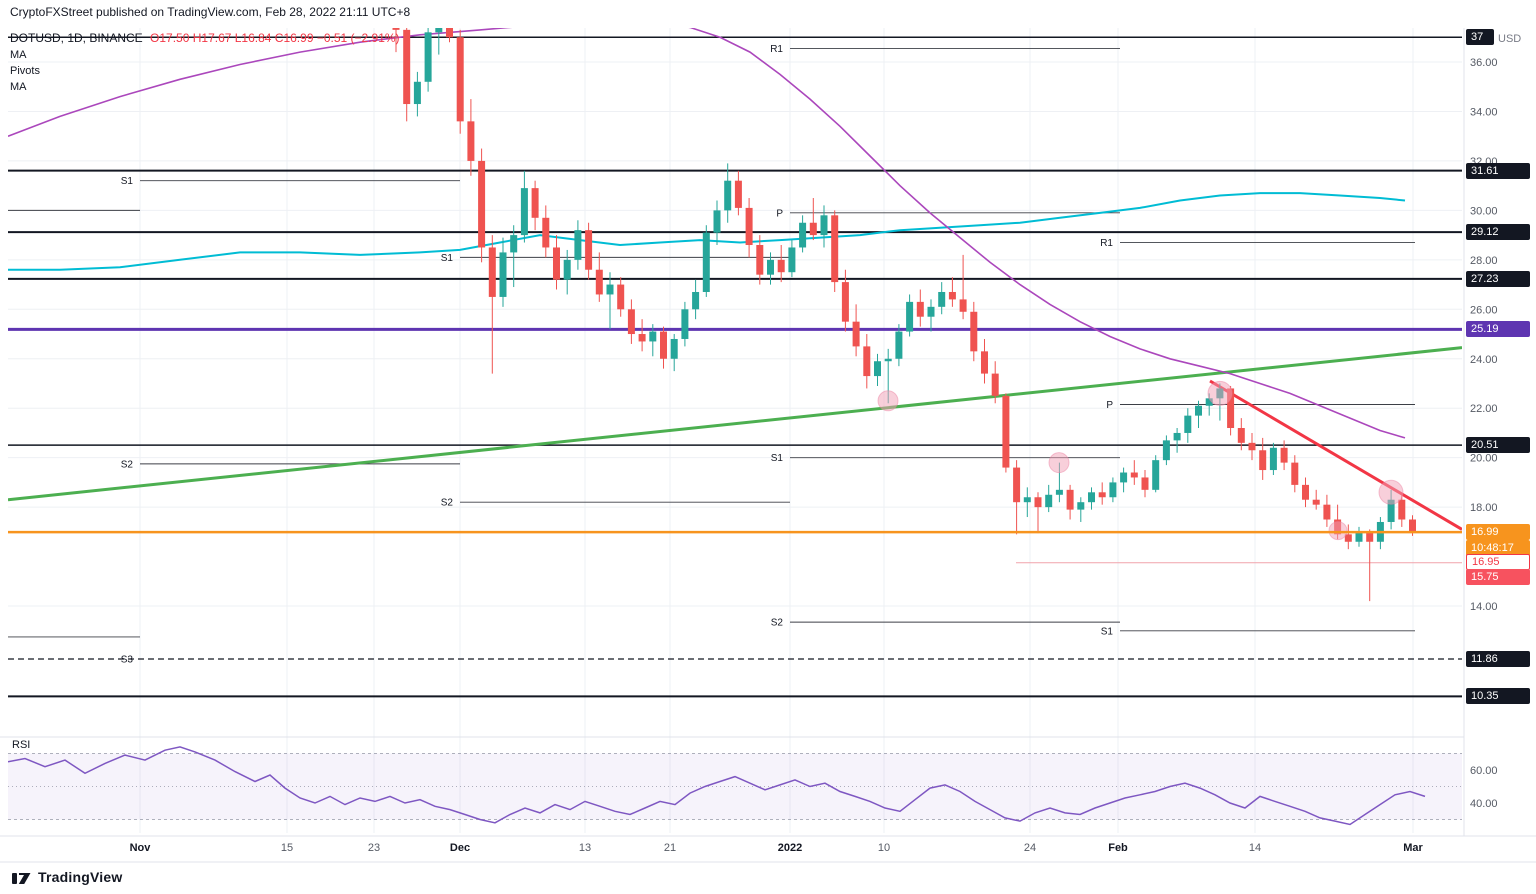  What do you see at coordinates (1255, 848) in the screenshot?
I see `time-axis-label: 14` at bounding box center [1255, 848].